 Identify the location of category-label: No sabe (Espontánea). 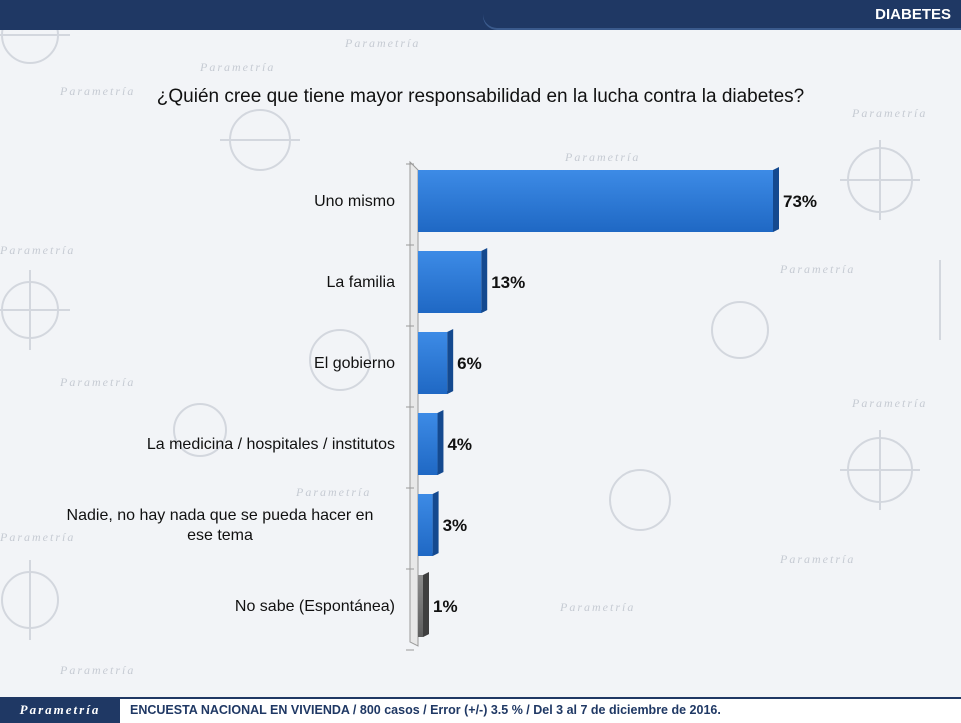
(315, 606).